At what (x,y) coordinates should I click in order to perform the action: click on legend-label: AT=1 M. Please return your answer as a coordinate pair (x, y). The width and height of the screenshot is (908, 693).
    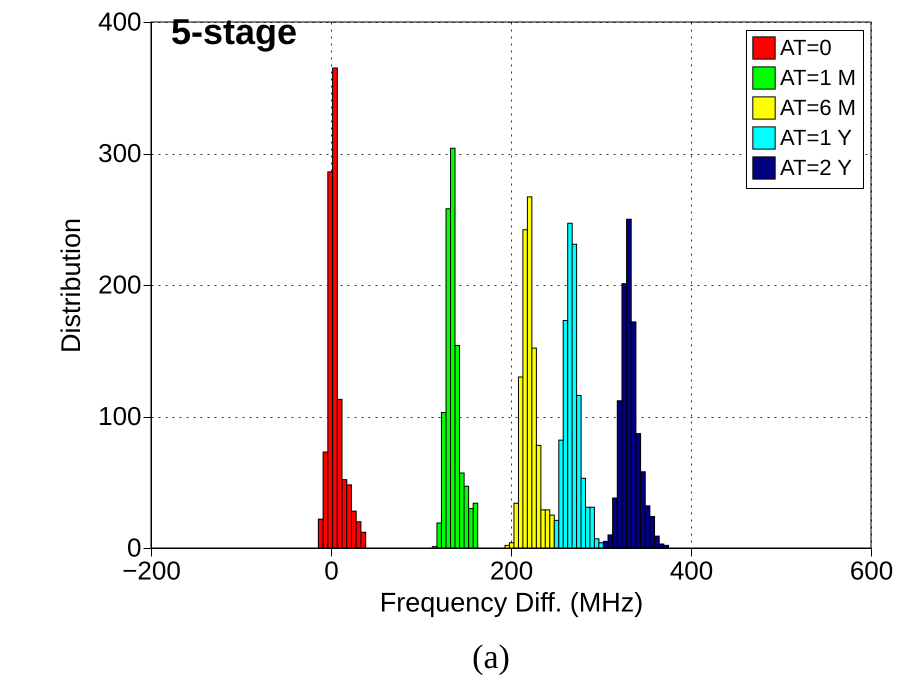
    Looking at the image, I should click on (818, 77).